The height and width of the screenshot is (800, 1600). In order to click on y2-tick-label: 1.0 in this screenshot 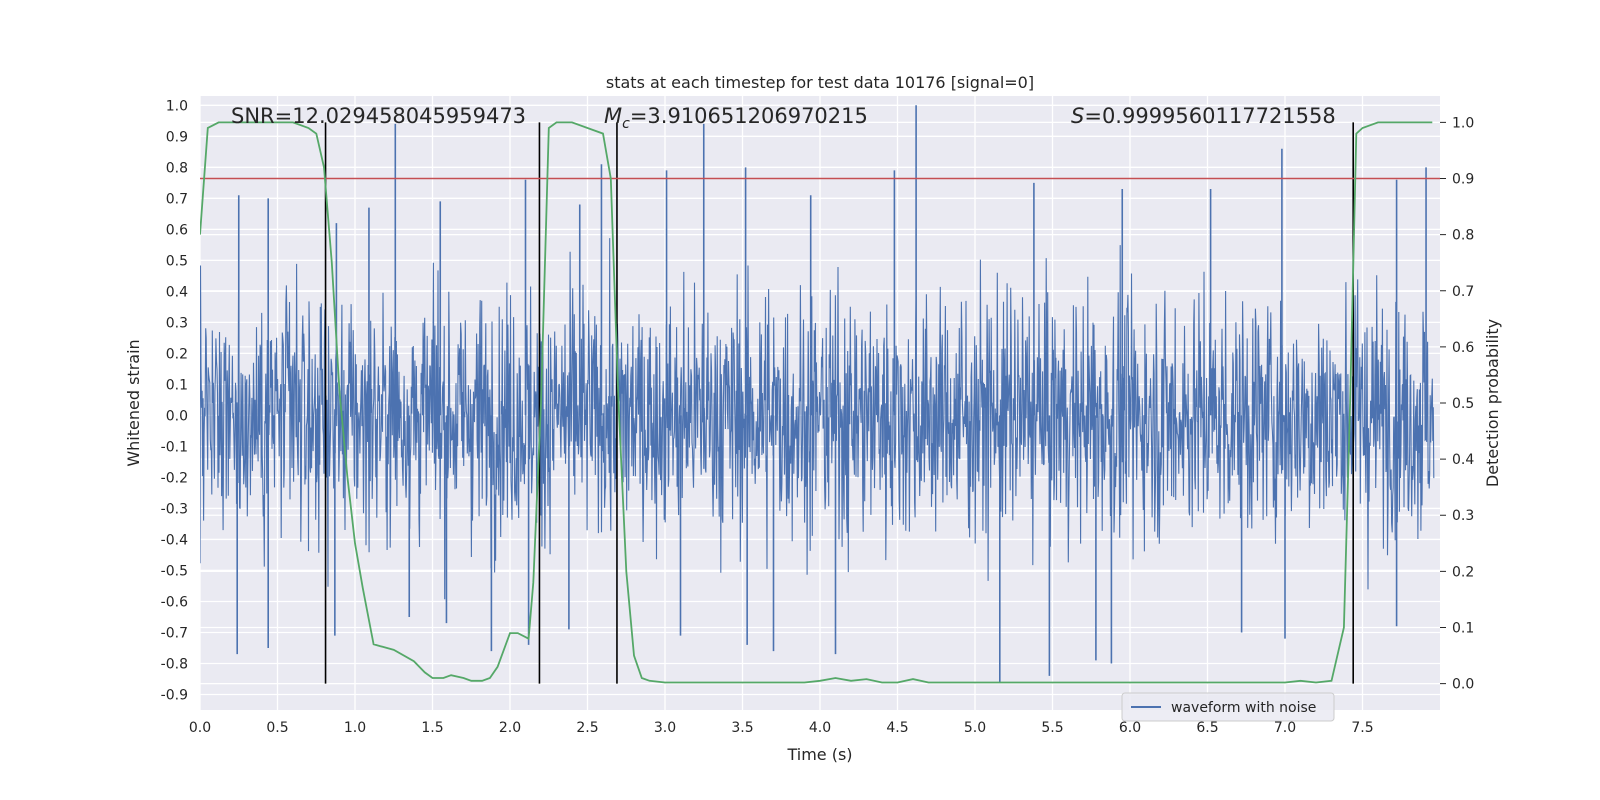, I will do `click(1463, 123)`.